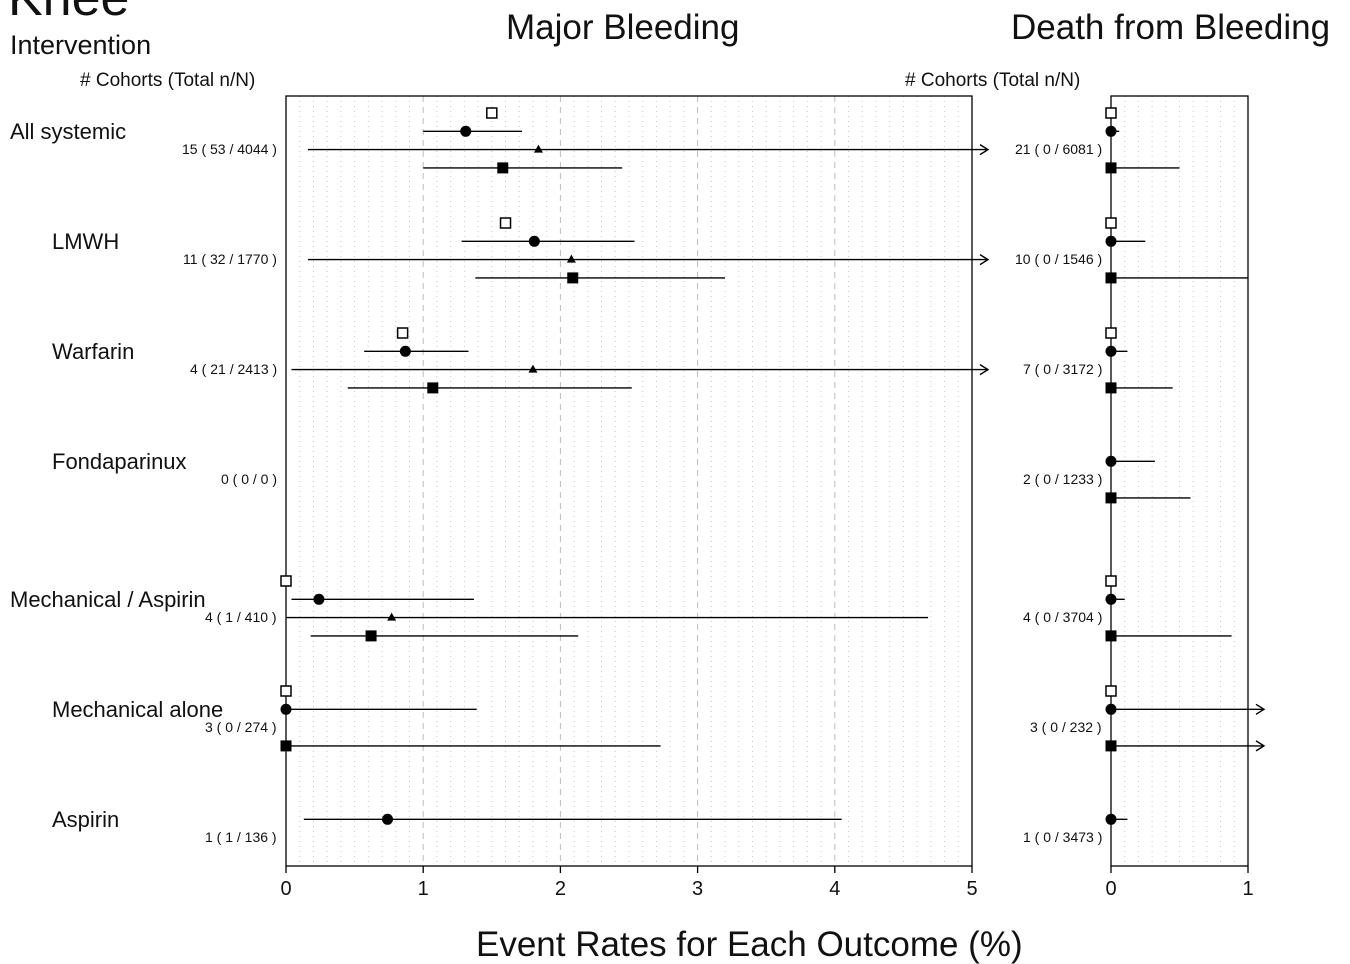 The height and width of the screenshot is (964, 1350). Describe the element at coordinates (241, 727) in the screenshot. I see `cohort-count: 3 ( 0 / 274 )` at that location.